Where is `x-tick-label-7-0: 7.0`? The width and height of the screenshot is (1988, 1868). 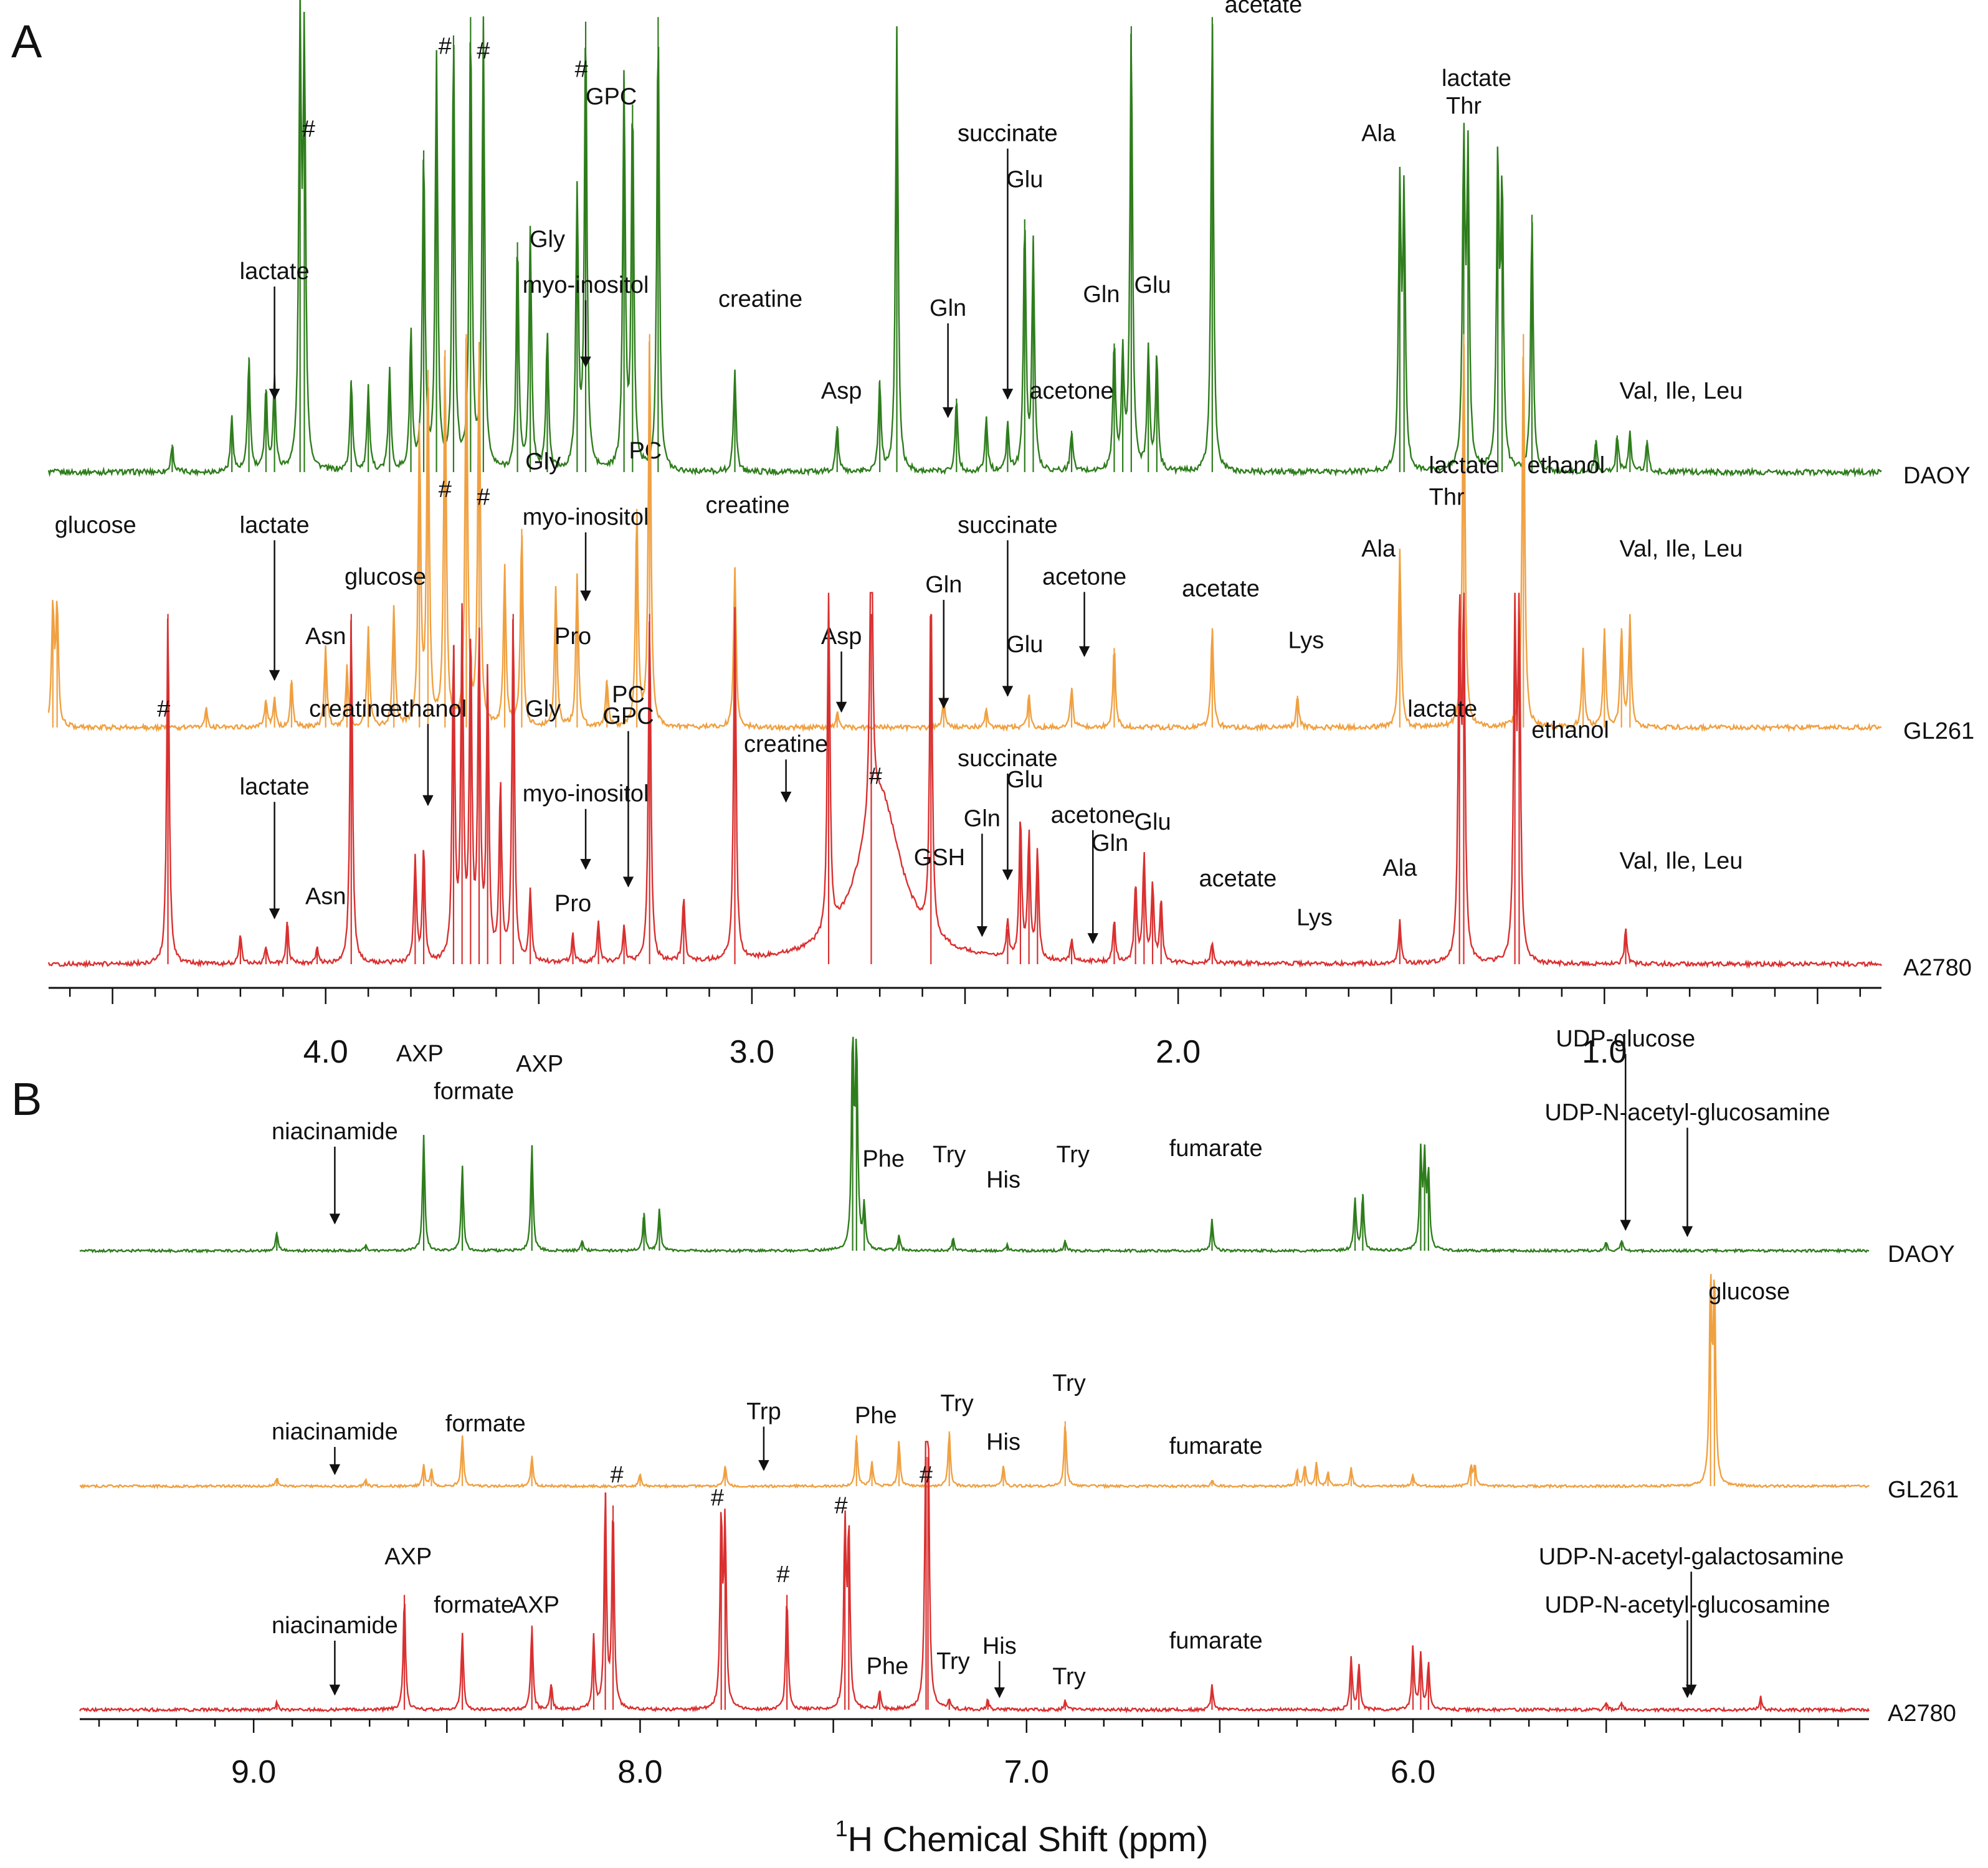 x-tick-label-7-0: 7.0 is located at coordinates (1026, 1772).